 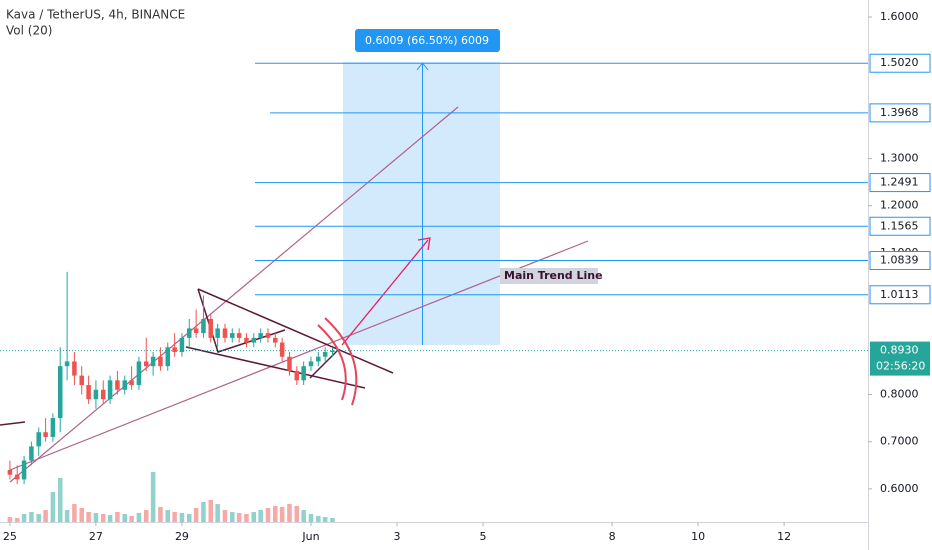 What do you see at coordinates (698, 536) in the screenshot?
I see `x-tick-label: 10` at bounding box center [698, 536].